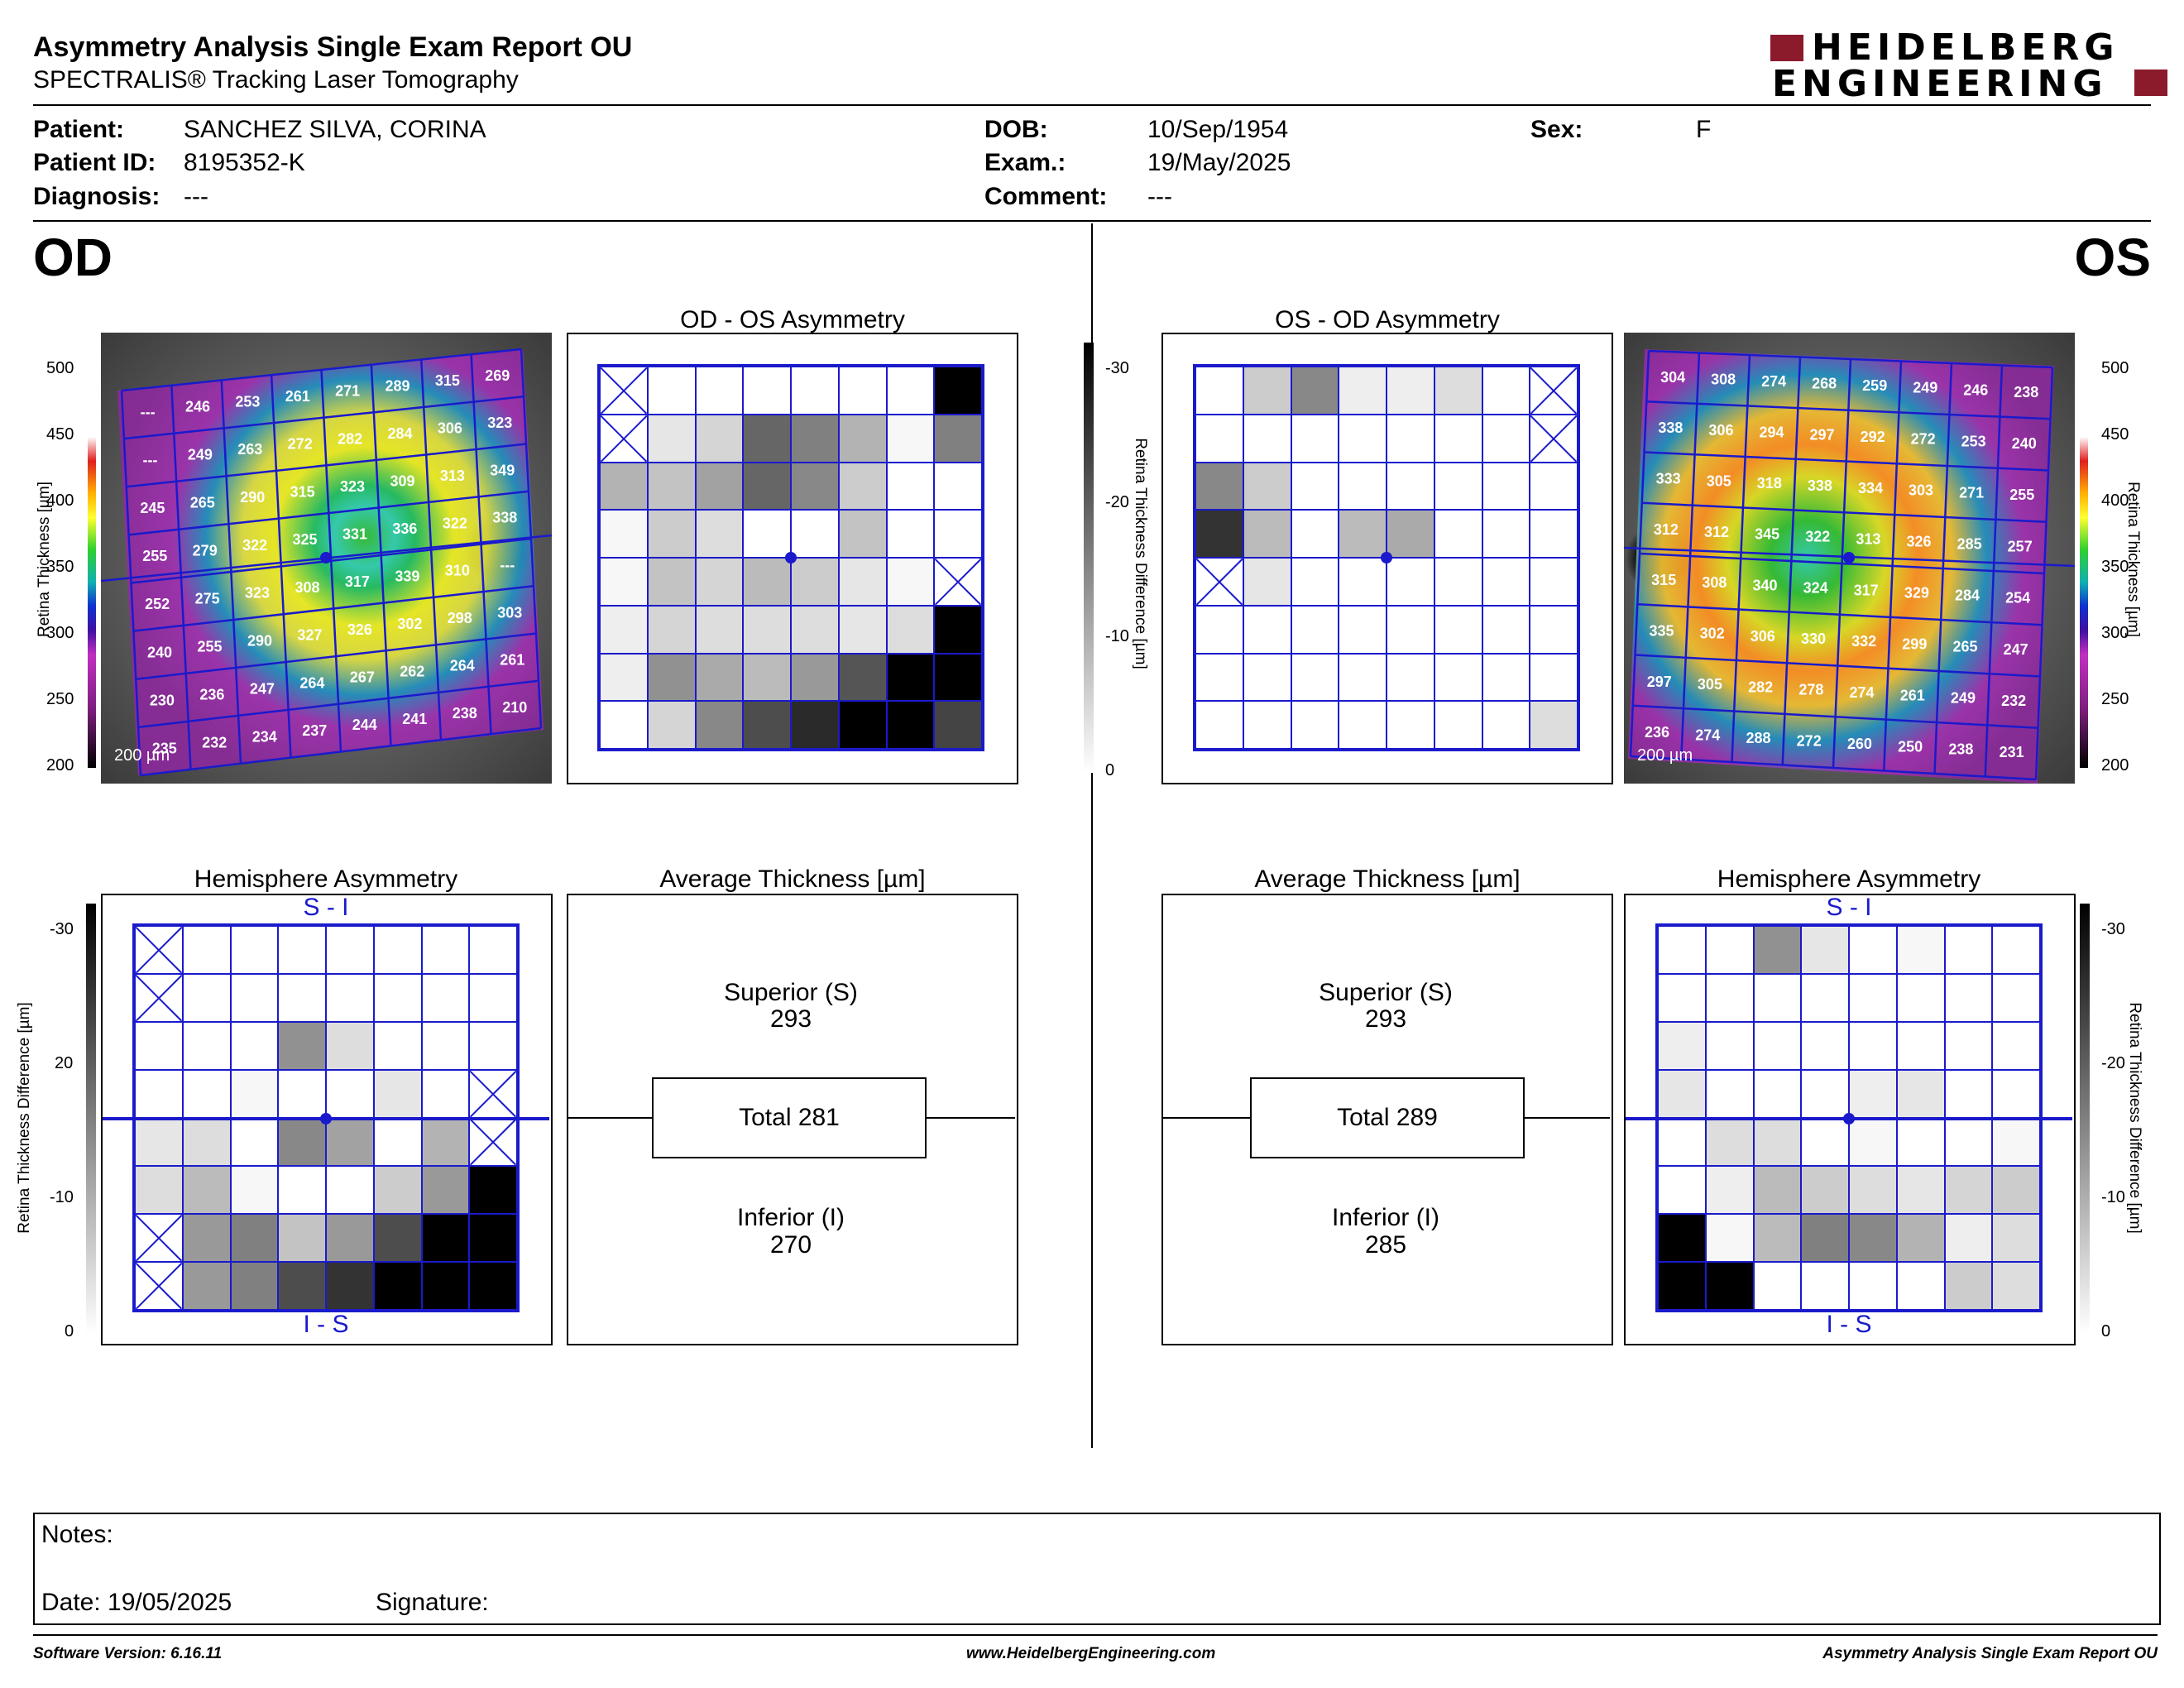 The height and width of the screenshot is (1688, 2184). I want to click on thickness-value: 297, so click(1822, 434).